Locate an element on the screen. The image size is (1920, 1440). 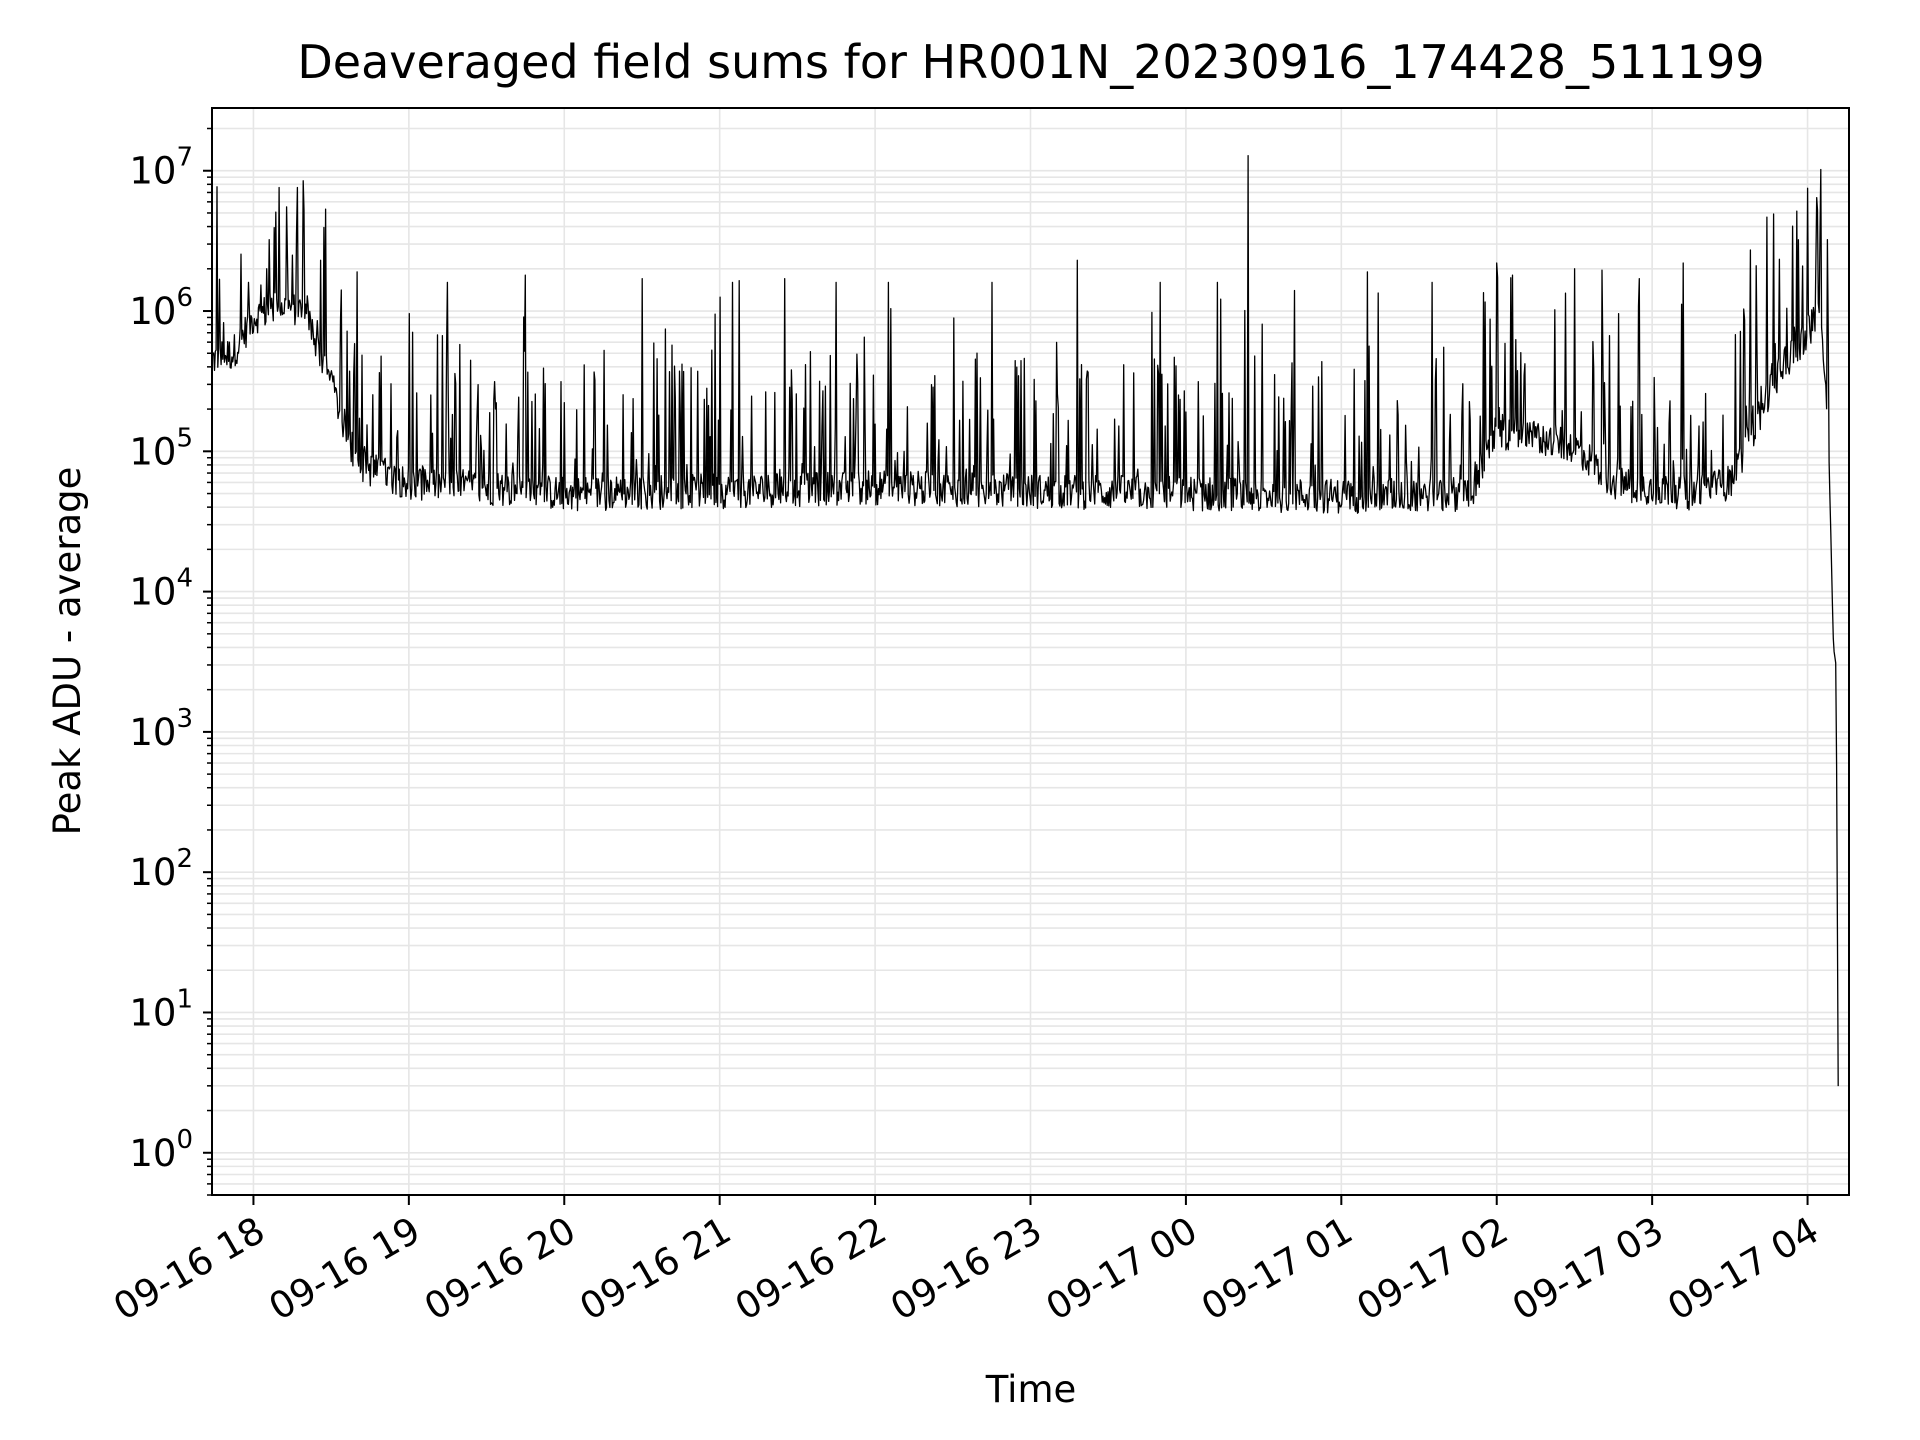
y-tick-exponent: 0 is located at coordinates (184, 1140).